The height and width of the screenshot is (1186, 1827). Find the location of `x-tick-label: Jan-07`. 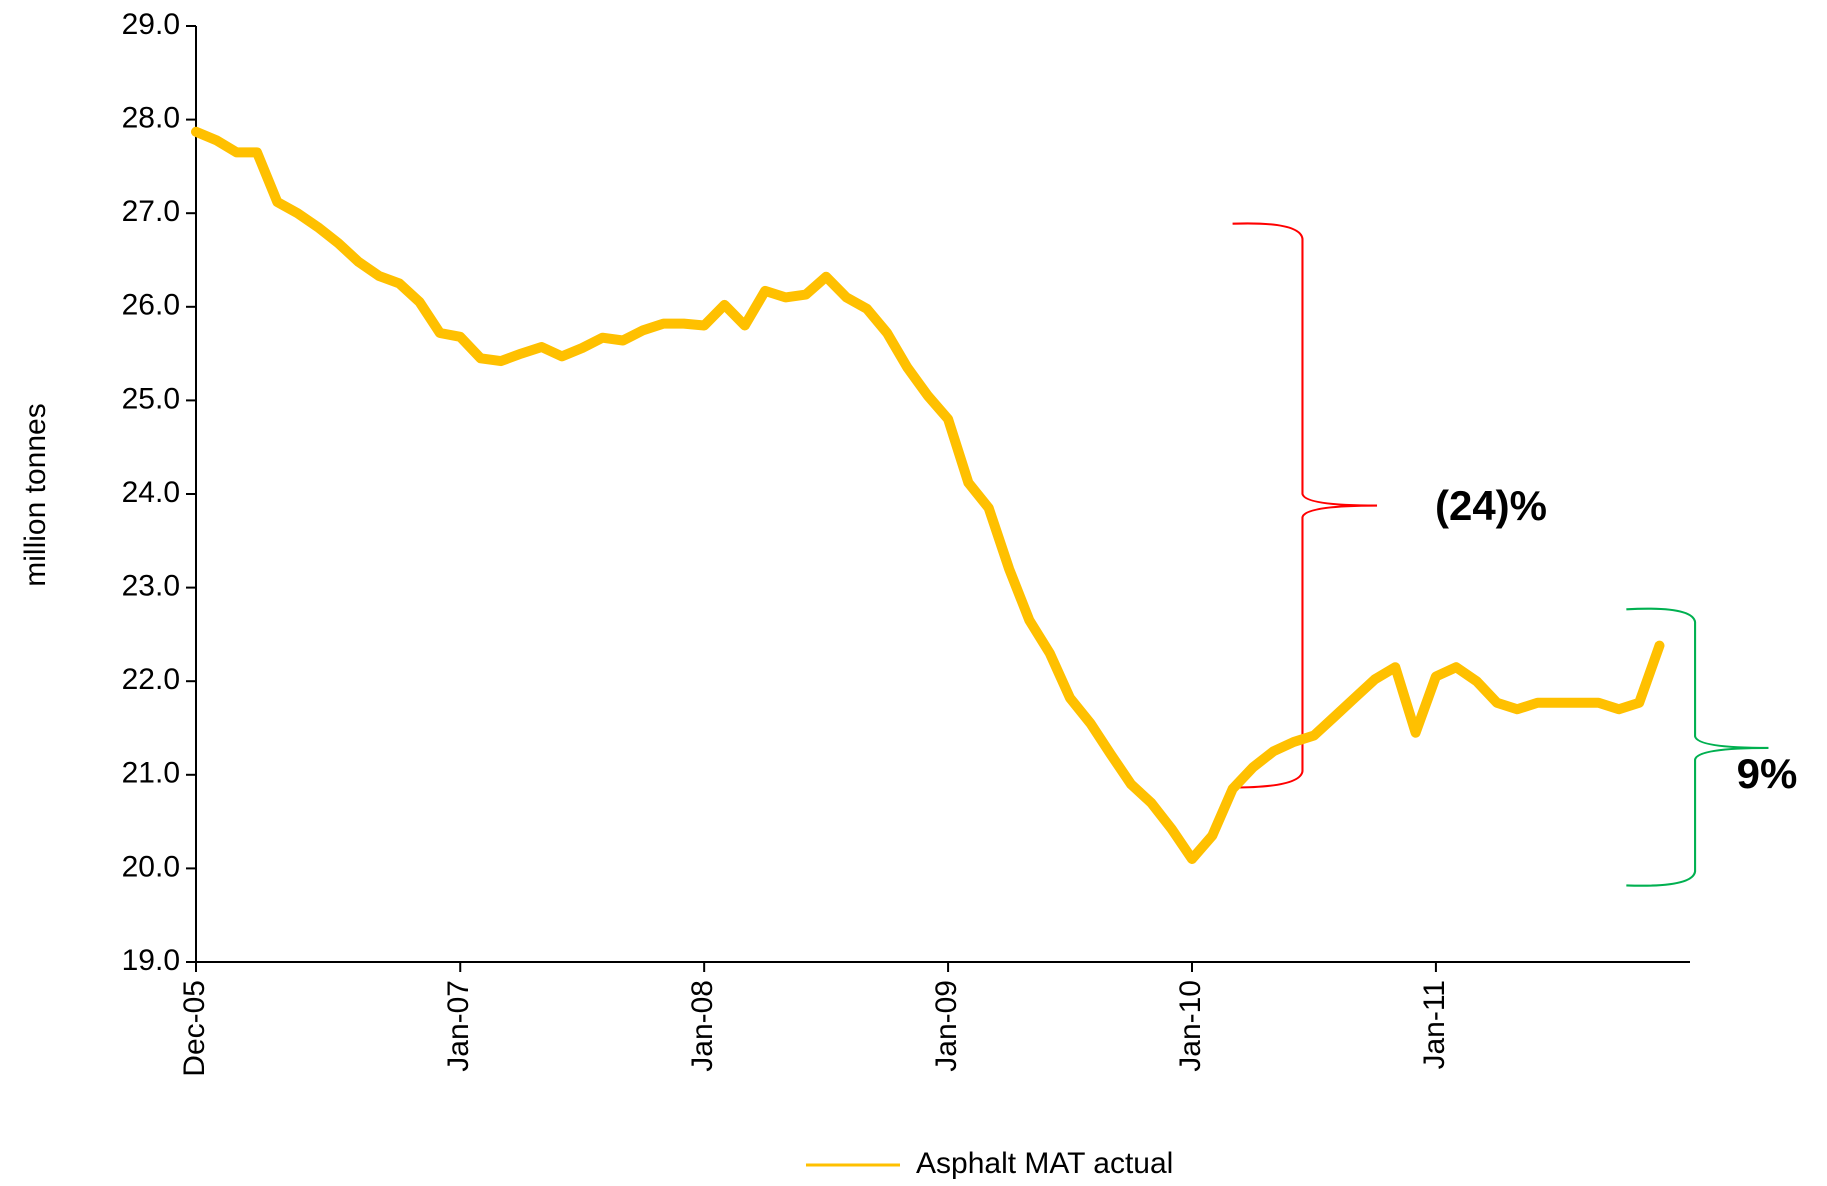

x-tick-label: Jan-07 is located at coordinates (458, 1026).